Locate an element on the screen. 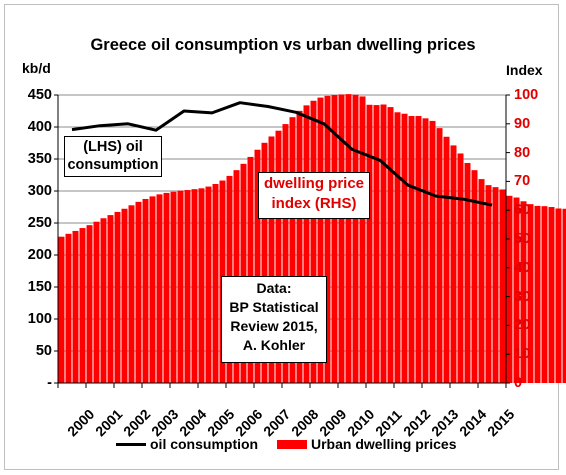 This screenshot has width=566, height=475. right-tick-label: 100 is located at coordinates (526, 95).